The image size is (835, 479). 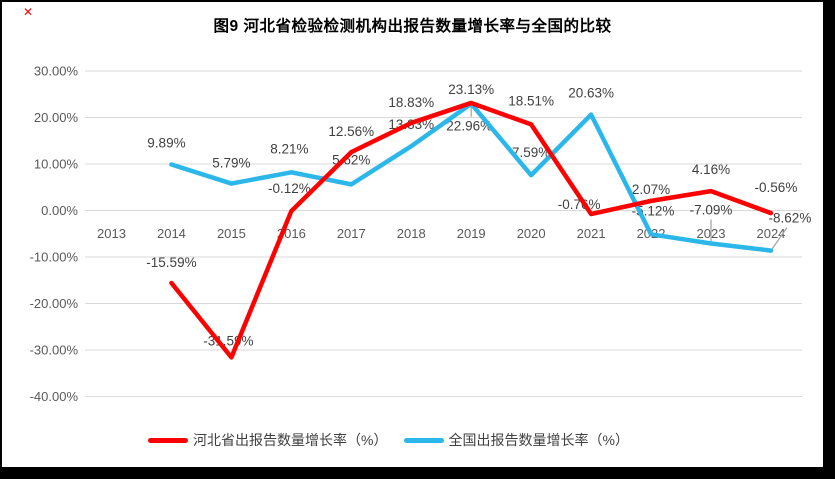 I want to click on y-tick-label: -20.00%, so click(x=54, y=303).